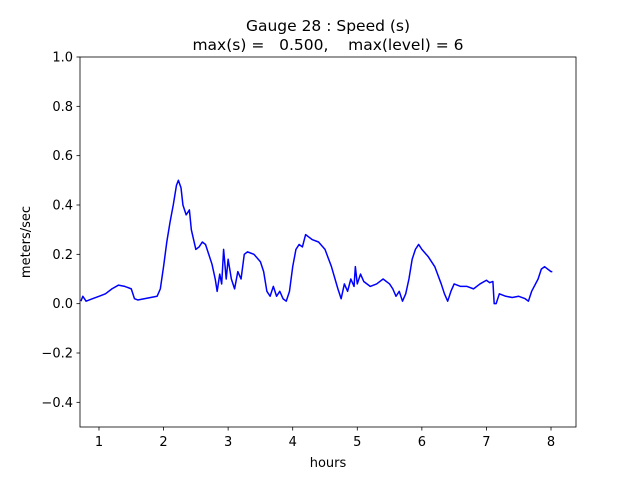 This screenshot has width=640, height=480. Describe the element at coordinates (163, 442) in the screenshot. I see `x-tick-label: 2` at that location.